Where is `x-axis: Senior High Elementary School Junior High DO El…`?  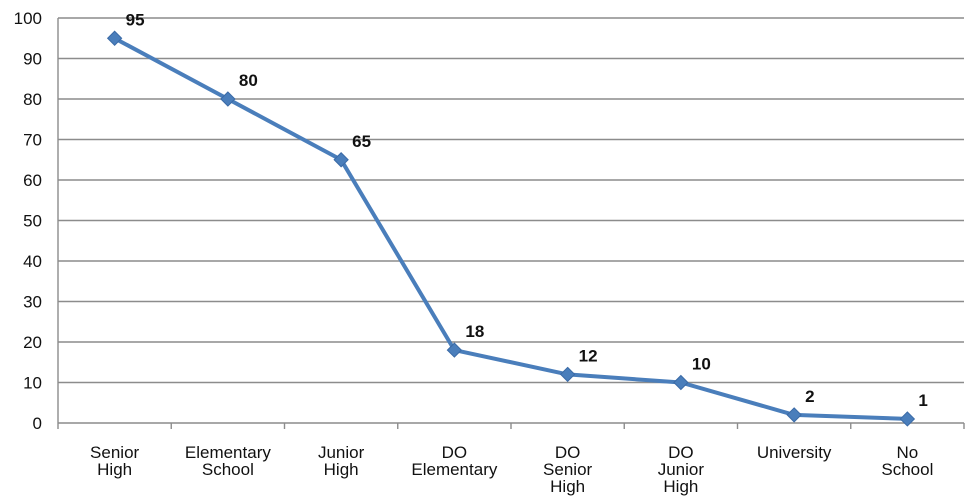
x-axis: Senior High Elementary School Junior High DO El… is located at coordinates (511, 459).